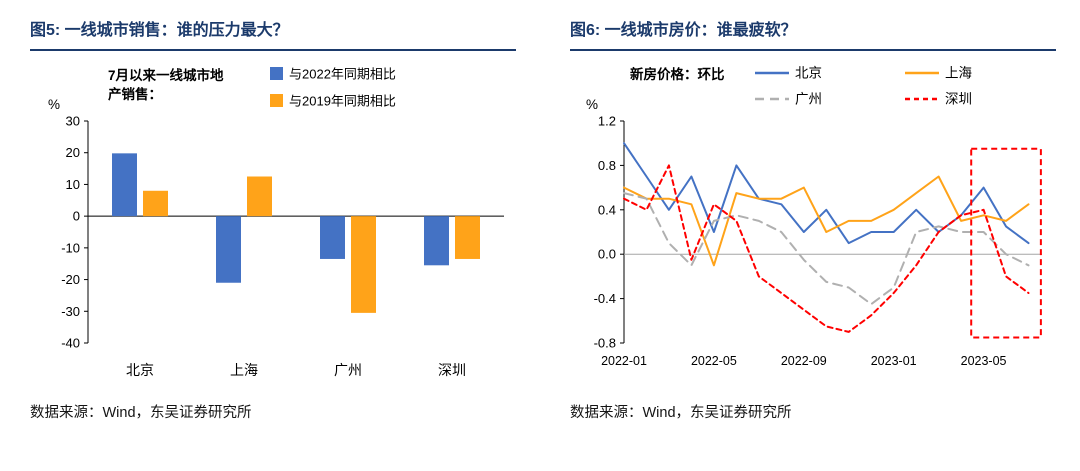 The height and width of the screenshot is (471, 1080). Describe the element at coordinates (73, 184) in the screenshot. I see `y-tick-label: 10` at that location.